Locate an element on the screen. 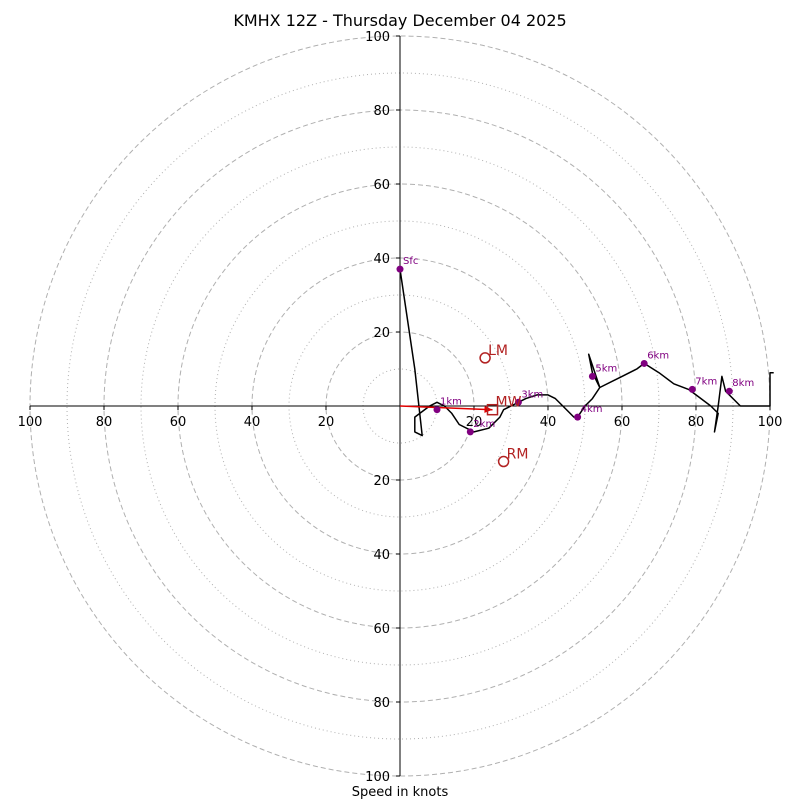 The image size is (800, 800). y-tick-labels: 100 80 60 40 20 20 40 60 80 100 is located at coordinates (382, 407).